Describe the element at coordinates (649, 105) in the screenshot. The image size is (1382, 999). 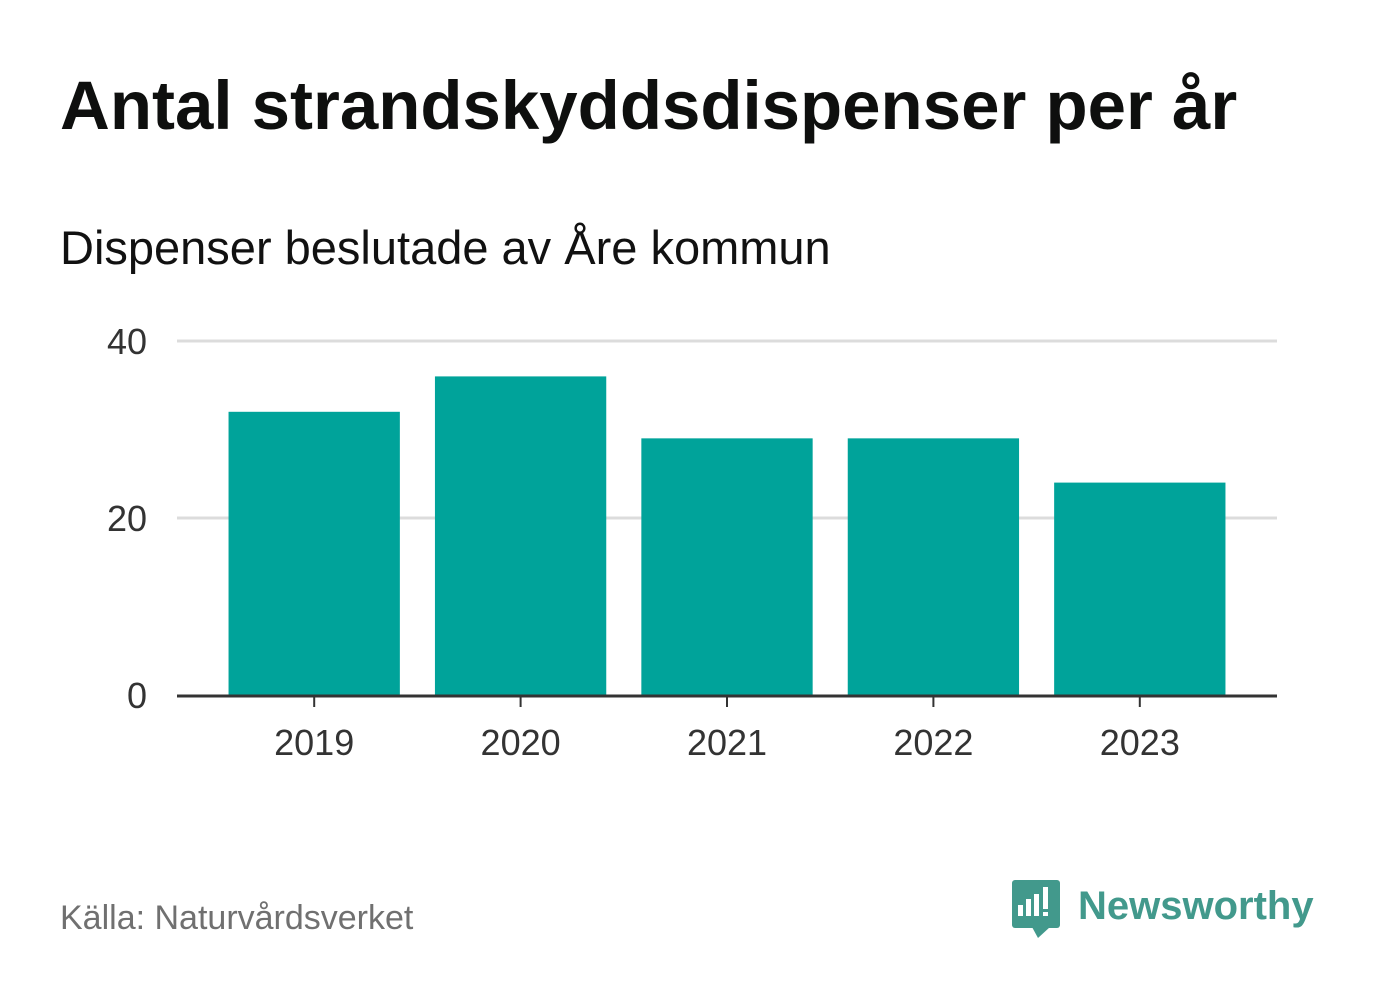
I see `chart-title: Antal strandskyddsdispenser per år` at that location.